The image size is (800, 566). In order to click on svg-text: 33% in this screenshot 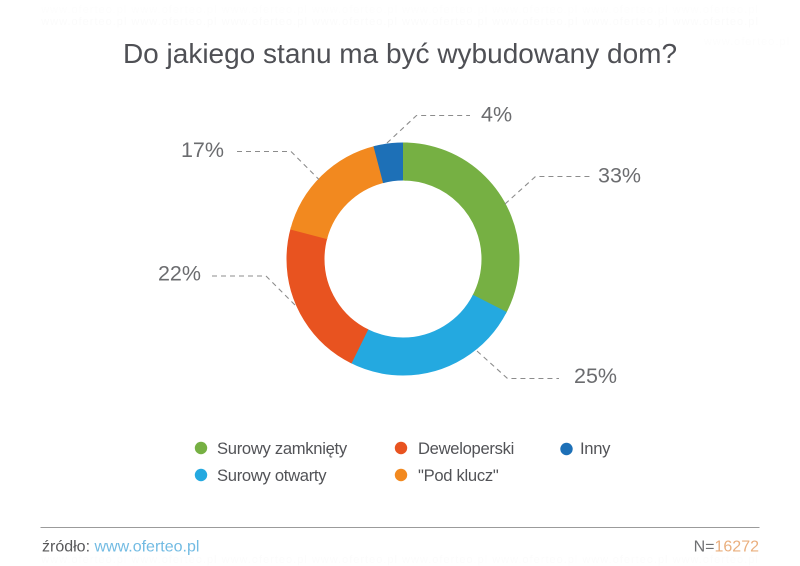, I will do `click(619, 176)`.